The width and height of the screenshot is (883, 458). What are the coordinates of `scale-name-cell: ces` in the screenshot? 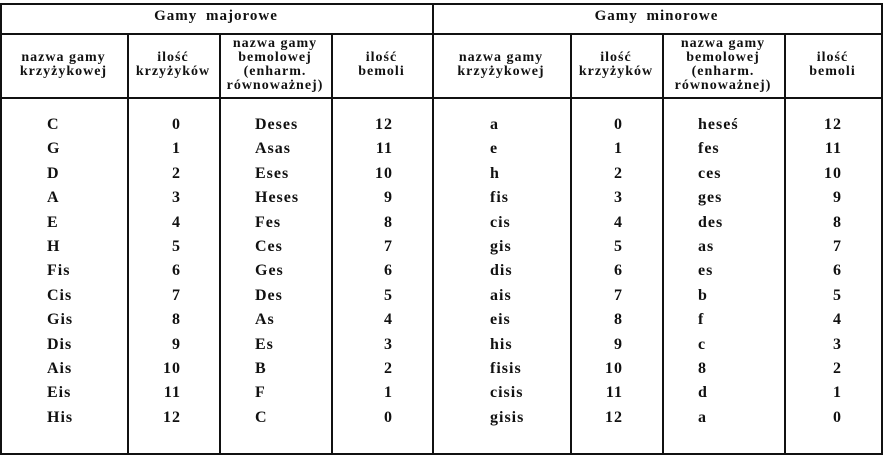 It's located at (710, 173).